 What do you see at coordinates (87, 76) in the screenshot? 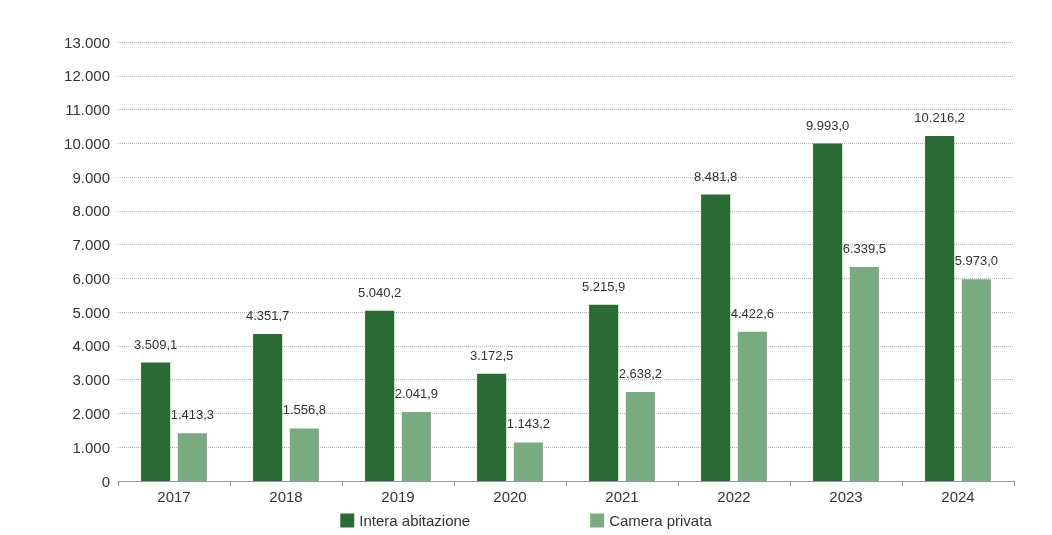
I see `y-tick-label: 12.000` at bounding box center [87, 76].